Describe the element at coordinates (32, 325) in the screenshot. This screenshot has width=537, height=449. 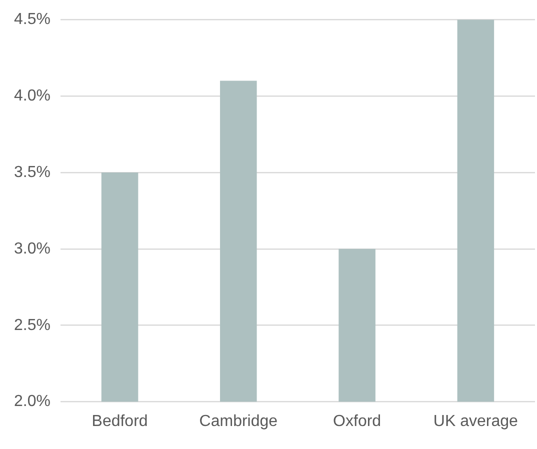
I see `y-tick-label: 2.5%` at that location.